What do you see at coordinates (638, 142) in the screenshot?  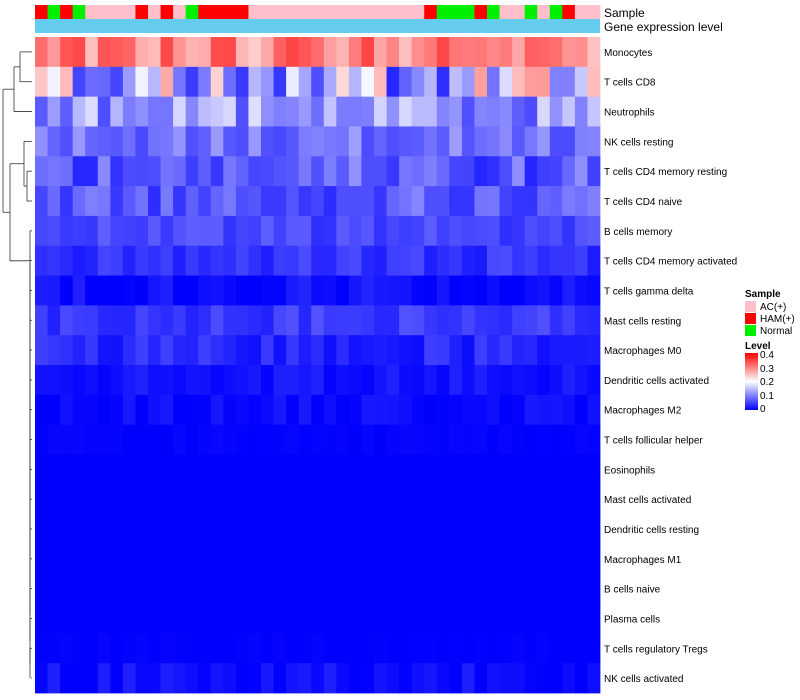 I see `row-label: NK cells resting` at bounding box center [638, 142].